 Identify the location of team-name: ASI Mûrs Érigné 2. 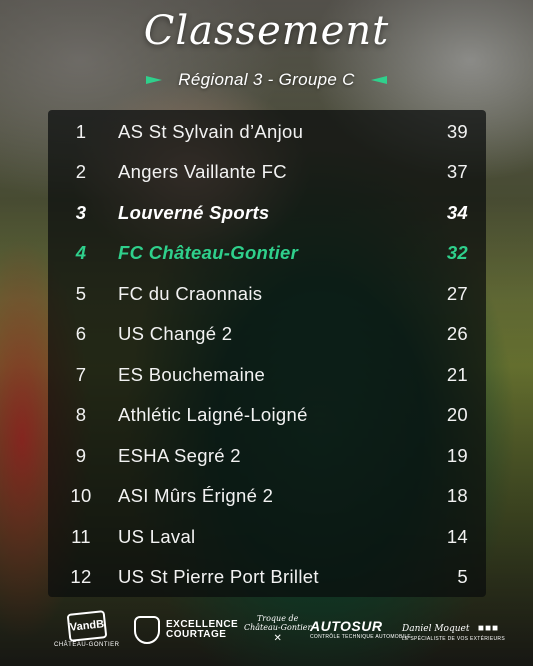
(196, 495).